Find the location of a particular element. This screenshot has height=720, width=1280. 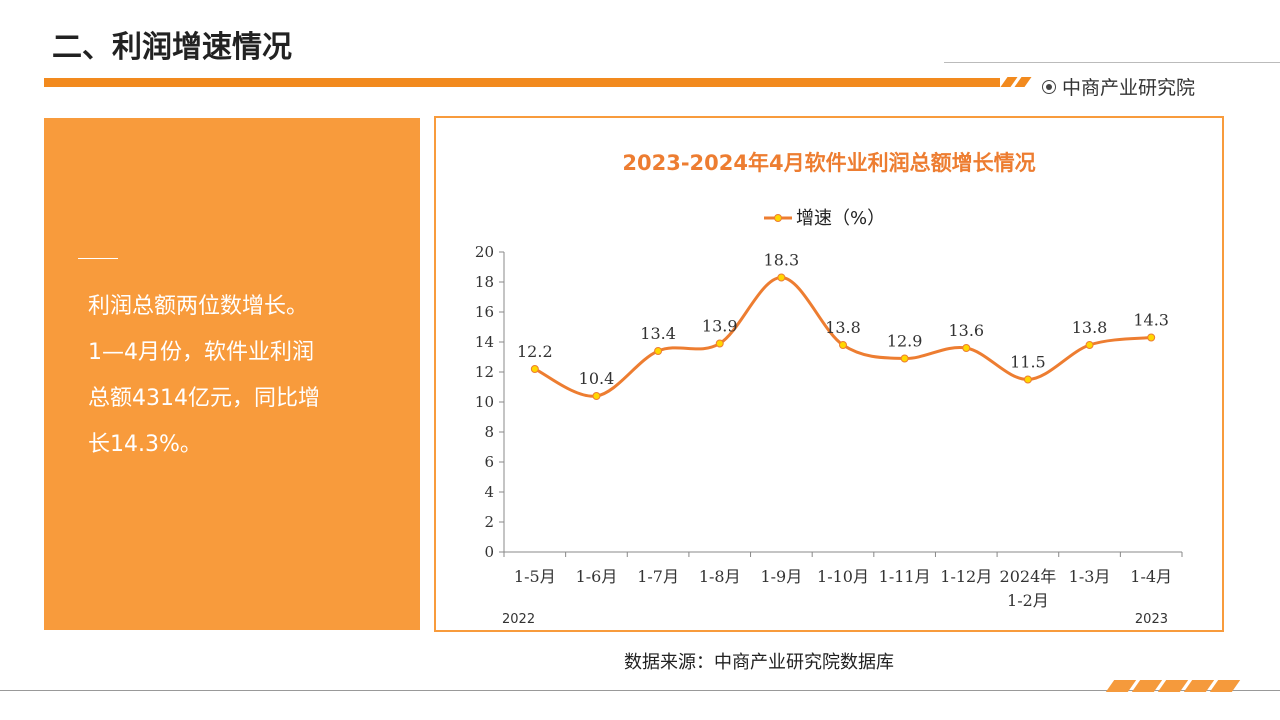

summary-line: 长14.3%。 is located at coordinates (145, 444).